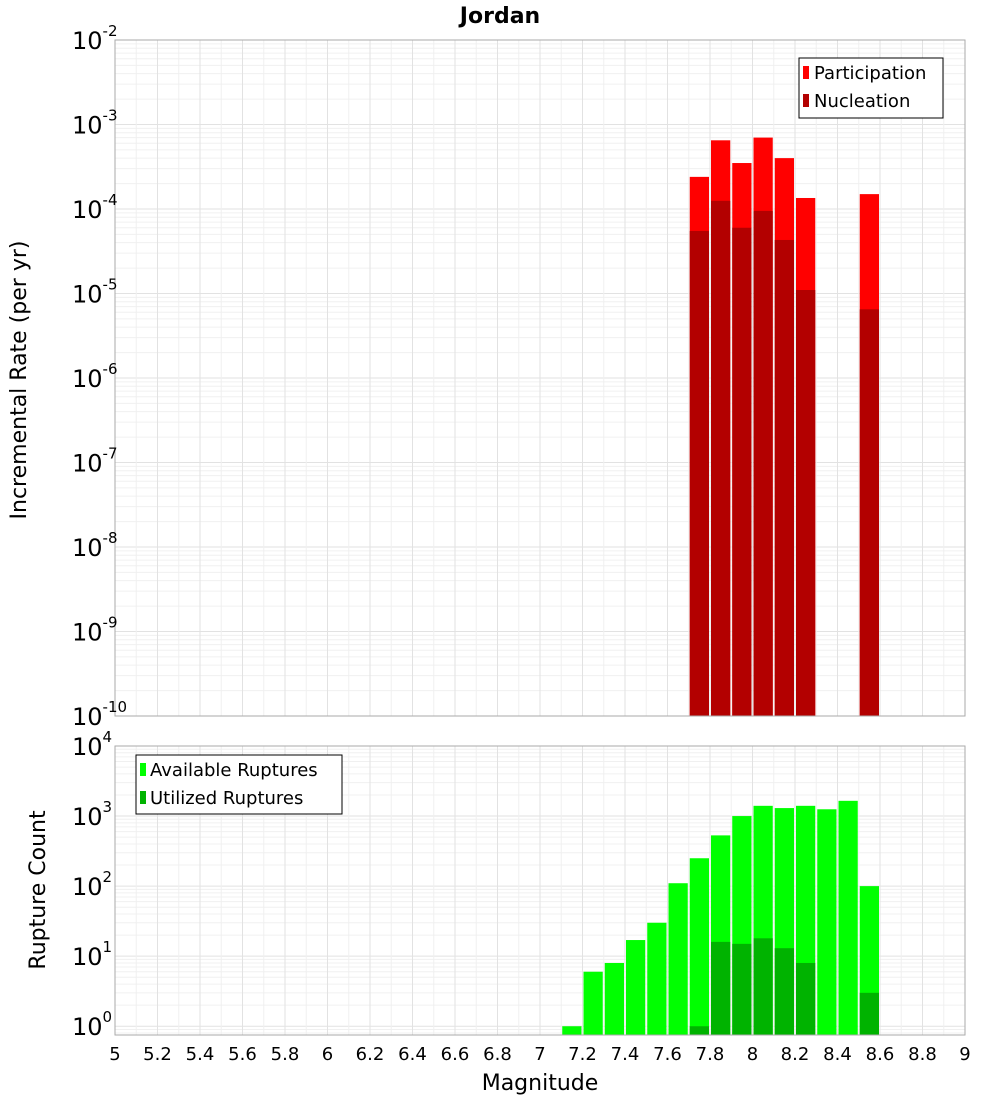 This screenshot has height=1100, width=1000. I want to click on legend-label-nucleation: Nucleation, so click(862, 101).